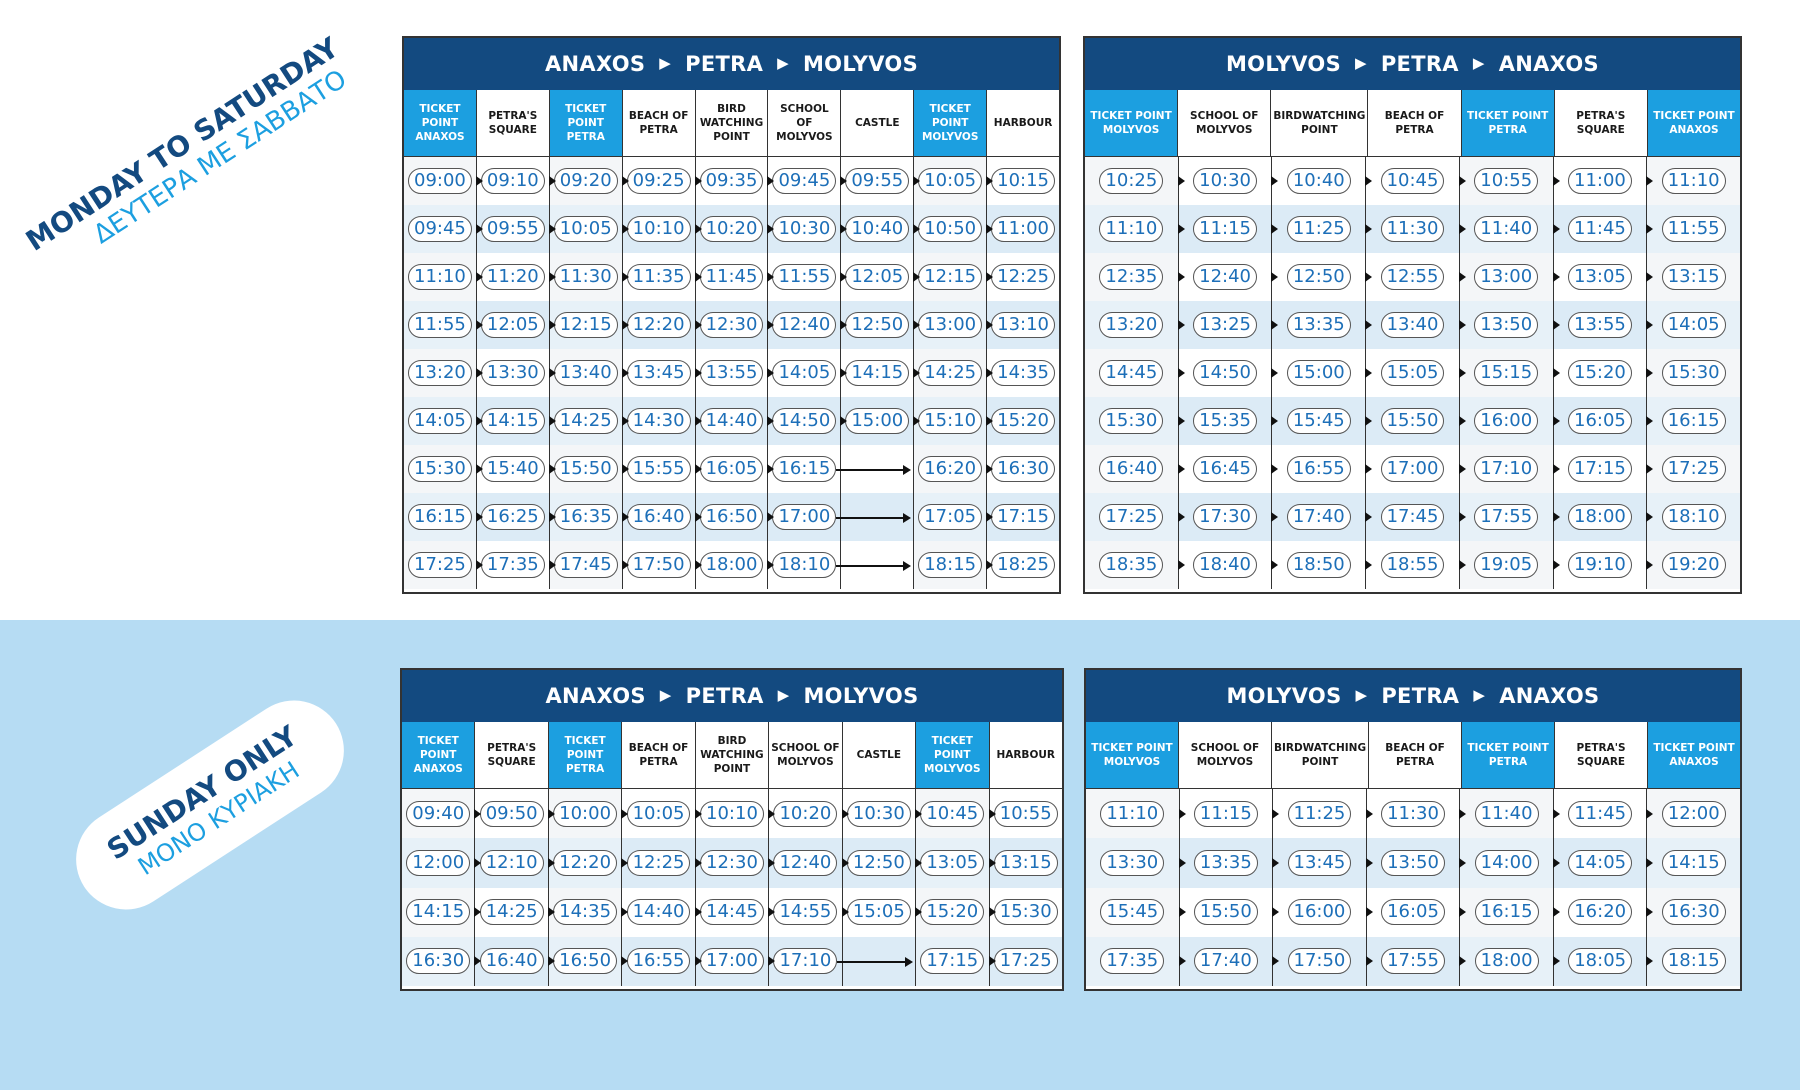 Image resolution: width=1800 pixels, height=1090 pixels. What do you see at coordinates (1693, 961) in the screenshot?
I see `departure-time: 18:15` at bounding box center [1693, 961].